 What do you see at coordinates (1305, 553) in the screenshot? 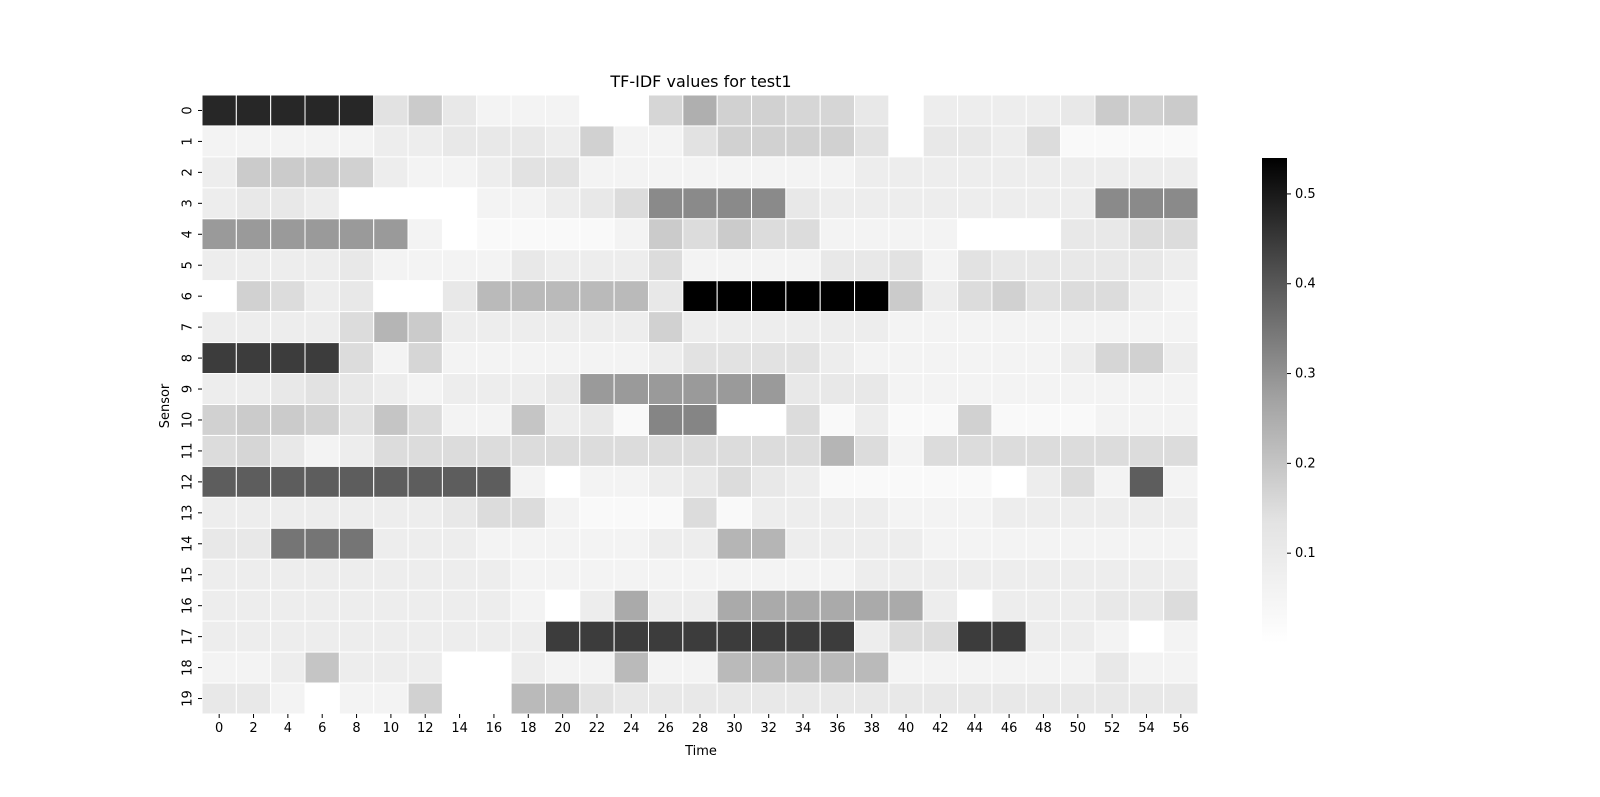
I see `colorbar-tick-label: 0.1` at bounding box center [1305, 553].